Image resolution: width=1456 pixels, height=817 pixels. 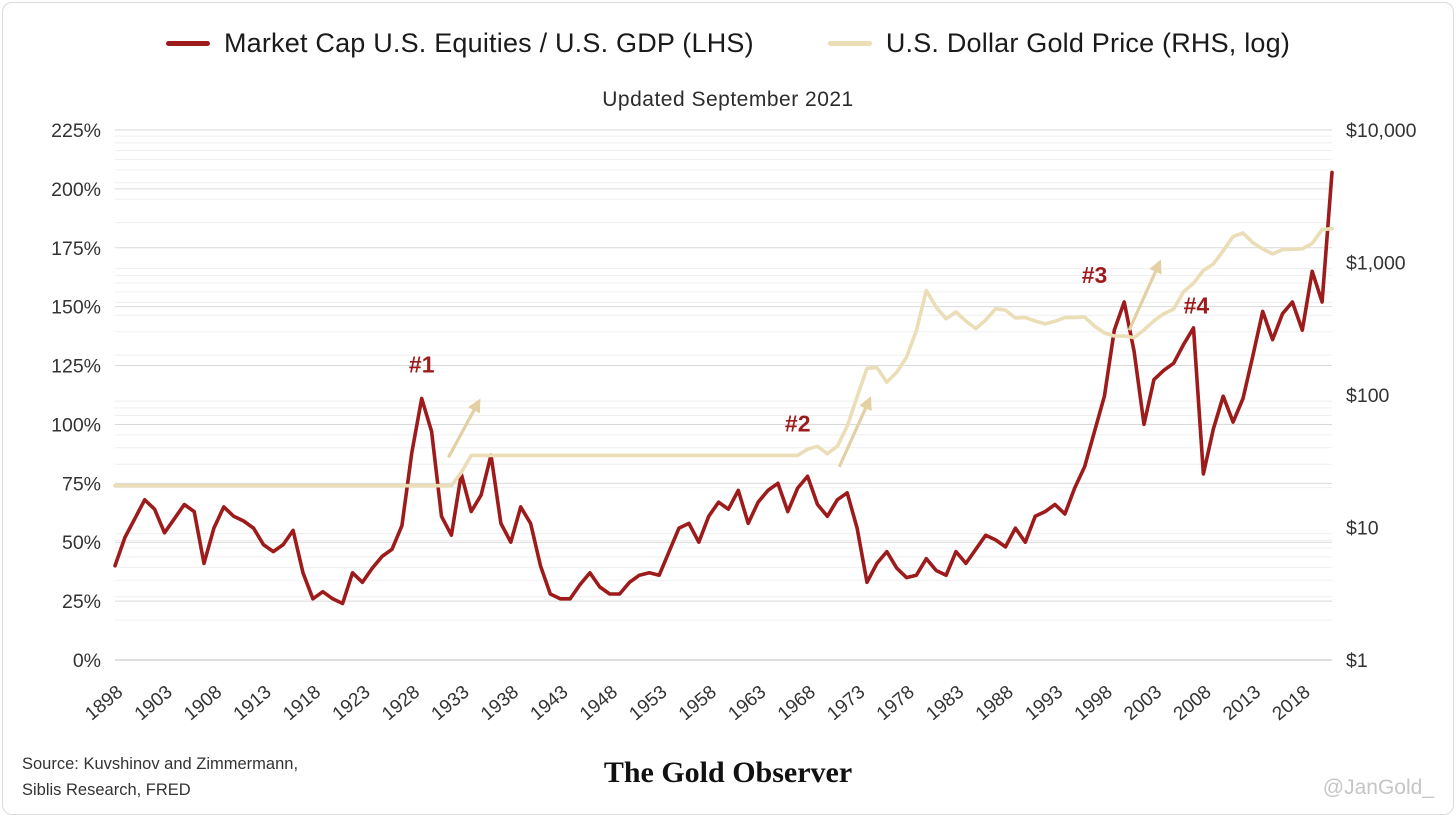 What do you see at coordinates (451, 703) in the screenshot?
I see `svg-text: 1933` at bounding box center [451, 703].